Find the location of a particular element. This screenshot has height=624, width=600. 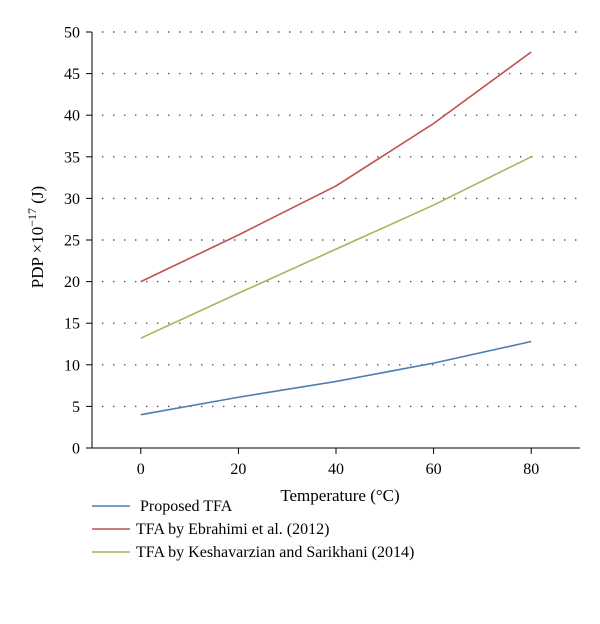

y-tick-label: 10 is located at coordinates (72, 365).